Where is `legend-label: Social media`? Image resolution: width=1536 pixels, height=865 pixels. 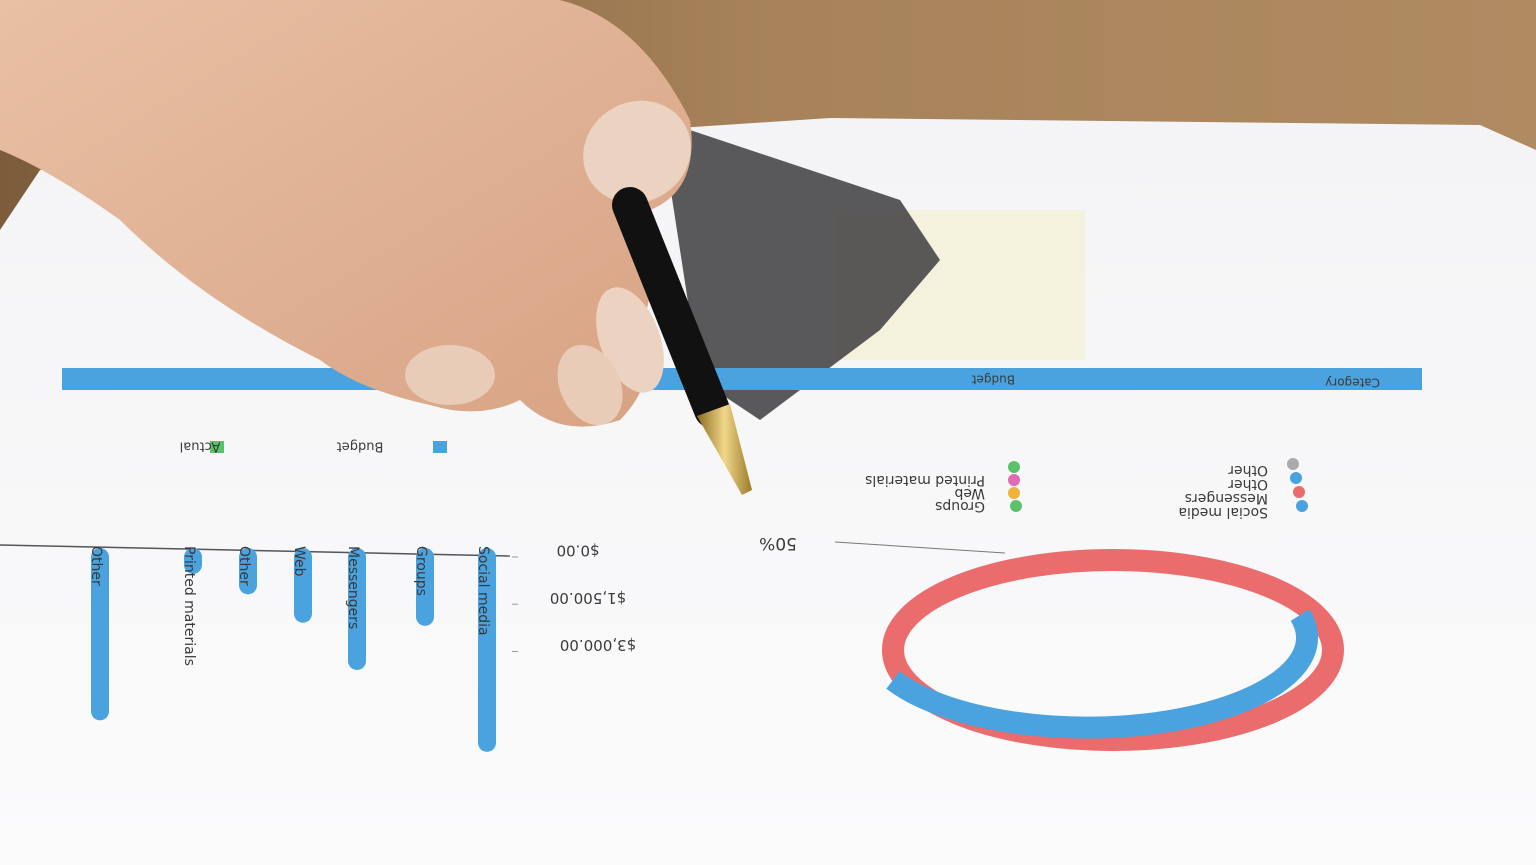 legend-label: Social media is located at coordinates (1223, 512).